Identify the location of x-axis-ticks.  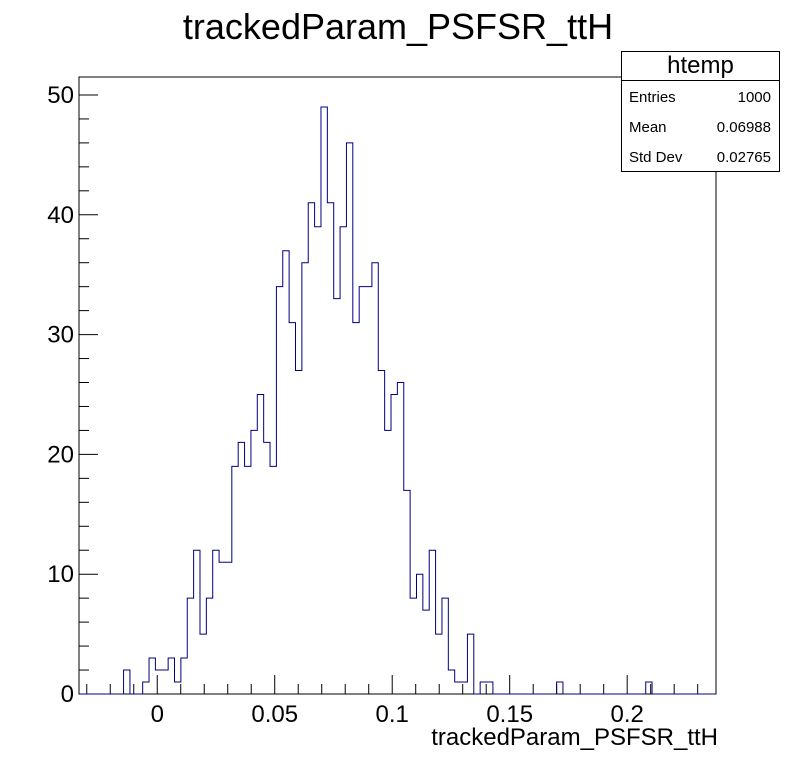
(392, 684).